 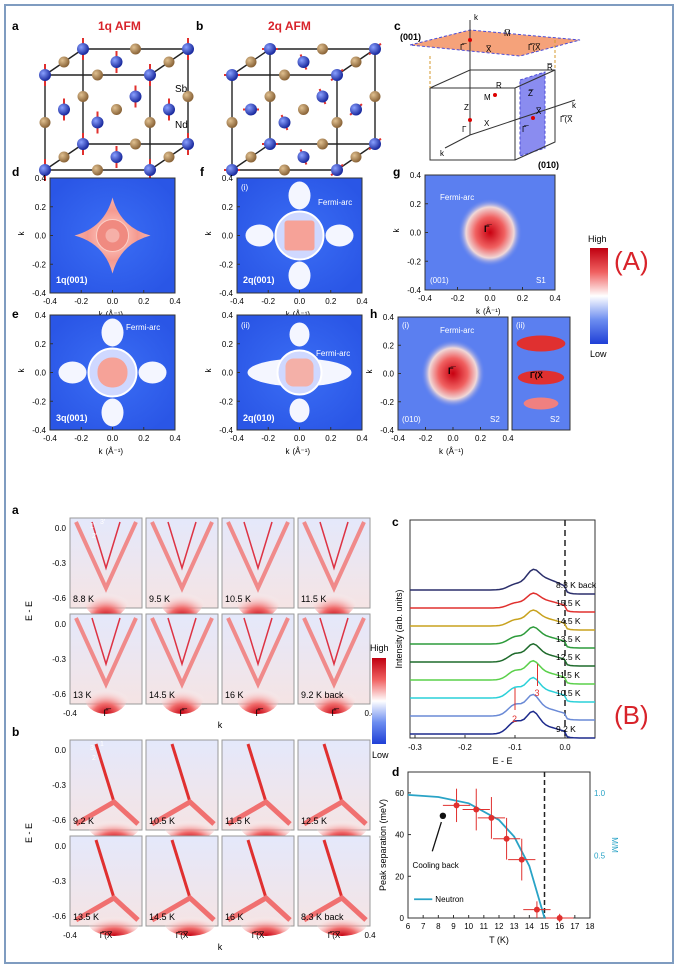 What do you see at coordinates (502, 761) in the screenshot?
I see `x-axis-label: E - E` at bounding box center [502, 761].